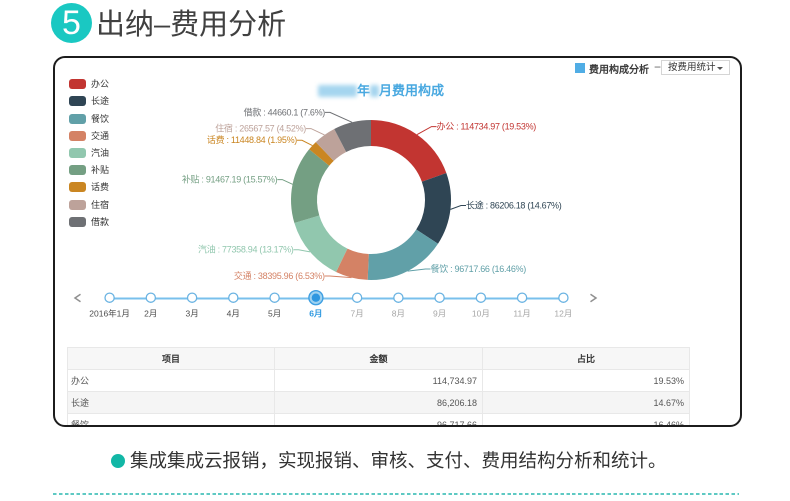  I want to click on svg-text: 长途 : 86206.18 (14.67%), so click(514, 204).